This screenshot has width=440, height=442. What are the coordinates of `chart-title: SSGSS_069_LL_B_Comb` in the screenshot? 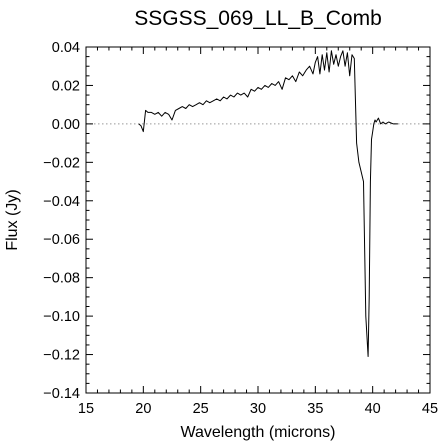 It's located at (258, 18).